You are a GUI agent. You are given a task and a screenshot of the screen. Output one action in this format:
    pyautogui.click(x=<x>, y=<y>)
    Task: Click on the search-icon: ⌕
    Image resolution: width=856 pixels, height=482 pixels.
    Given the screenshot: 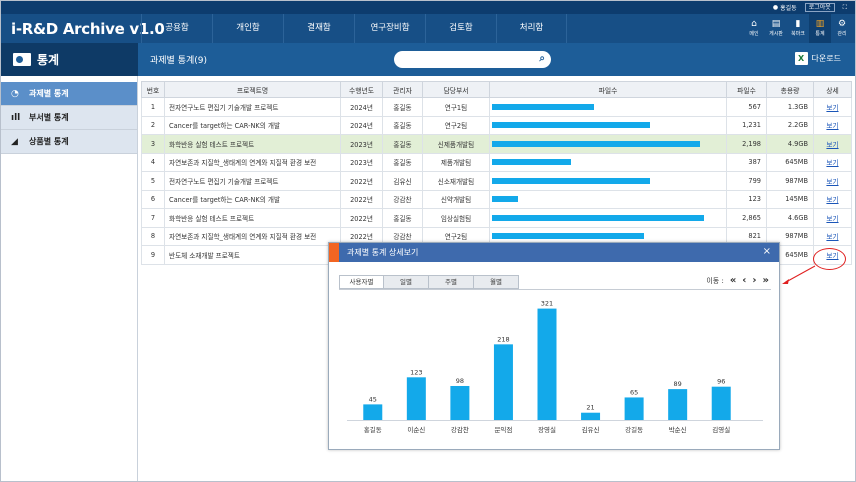 What is the action you would take?
    pyautogui.click(x=542, y=58)
    